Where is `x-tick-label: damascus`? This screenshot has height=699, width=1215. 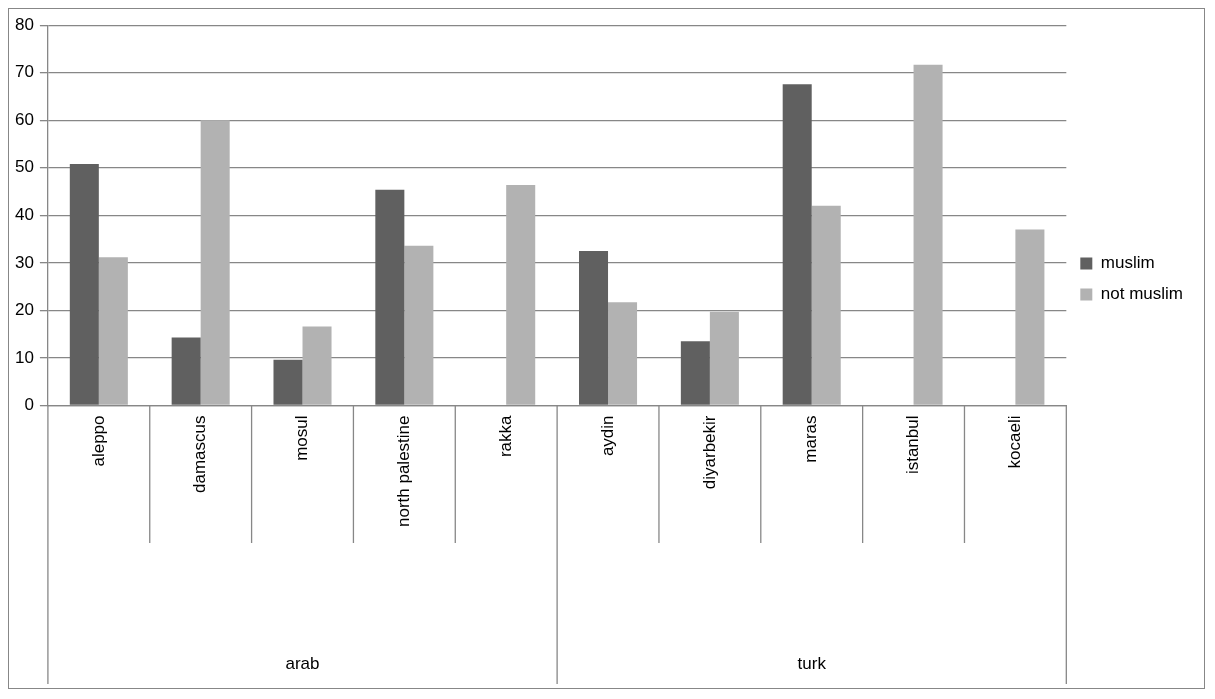 x-tick-label: damascus is located at coordinates (200, 454).